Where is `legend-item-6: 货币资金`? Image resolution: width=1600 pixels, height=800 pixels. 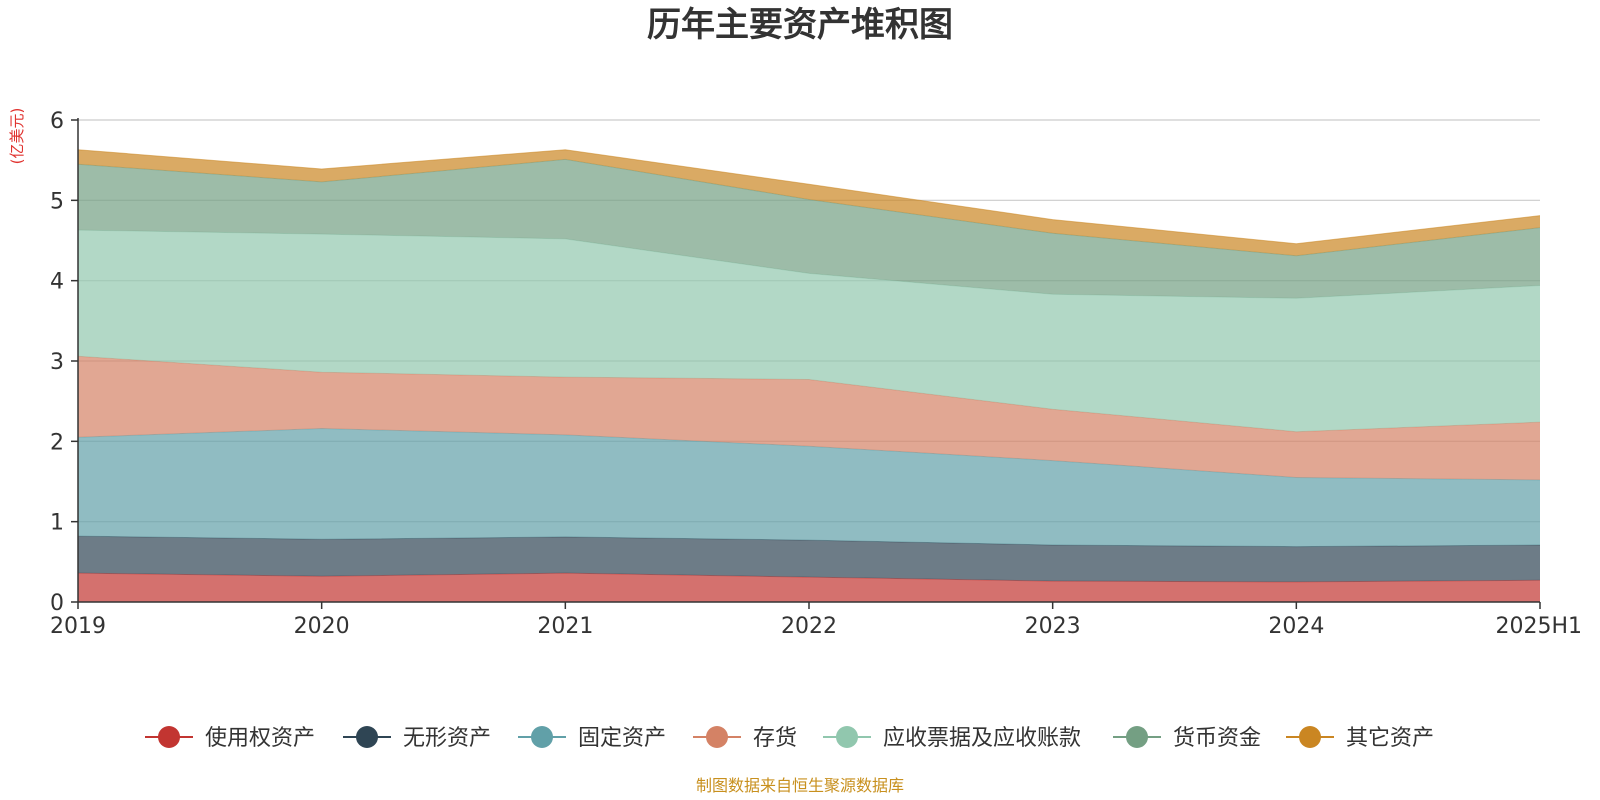 legend-item-6: 货币资金 is located at coordinates (1187, 738).